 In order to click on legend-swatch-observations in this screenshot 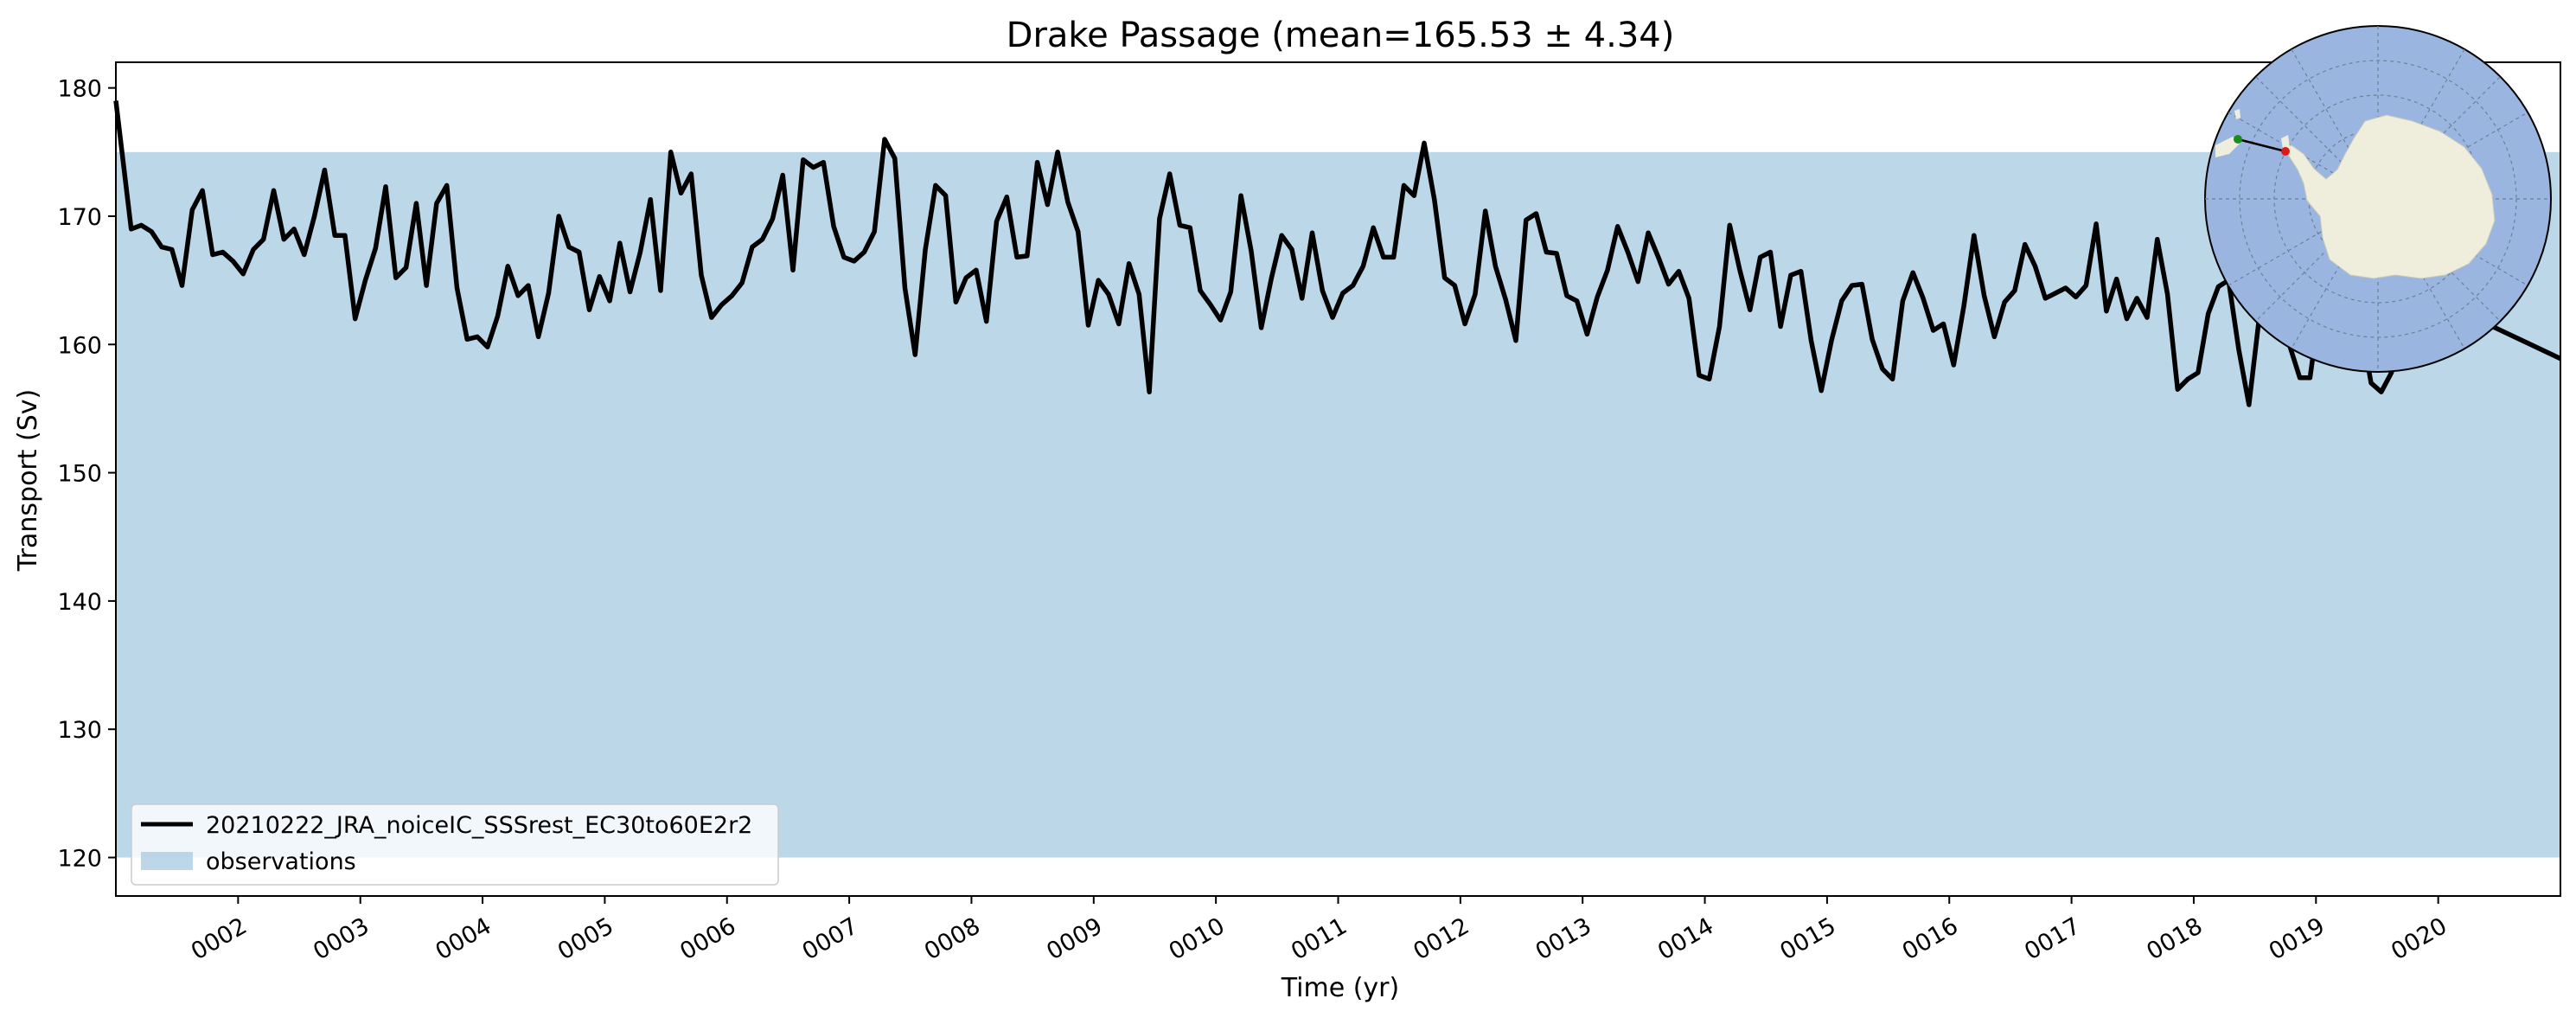, I will do `click(167, 861)`.